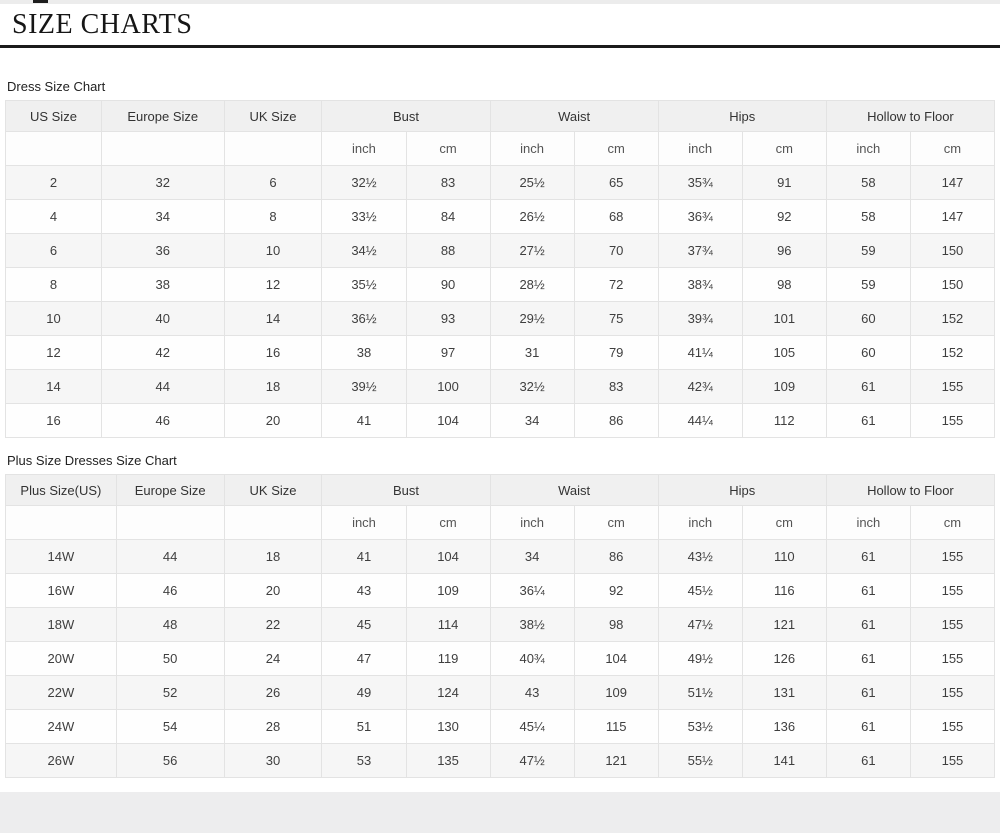  What do you see at coordinates (784, 658) in the screenshot?
I see `table-cell: 126` at bounding box center [784, 658].